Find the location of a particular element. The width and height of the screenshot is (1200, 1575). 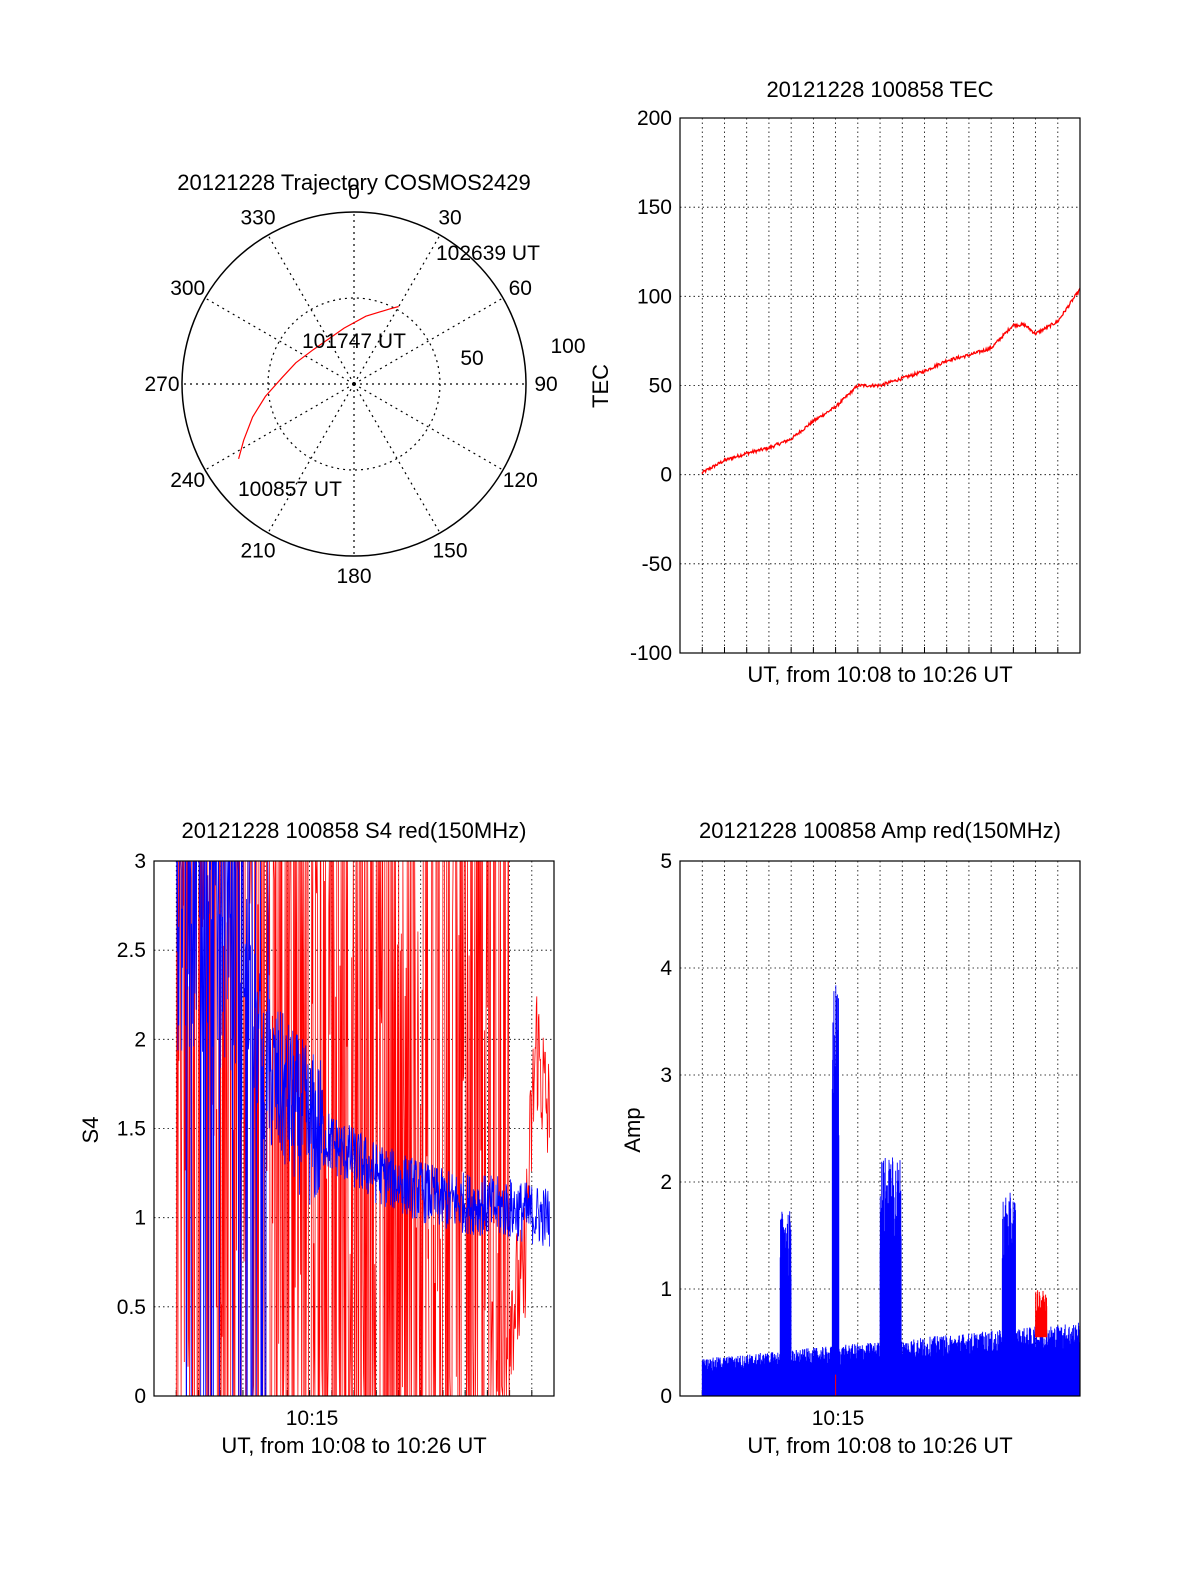

amp-y-tick-label: 2 is located at coordinates (666, 1182).